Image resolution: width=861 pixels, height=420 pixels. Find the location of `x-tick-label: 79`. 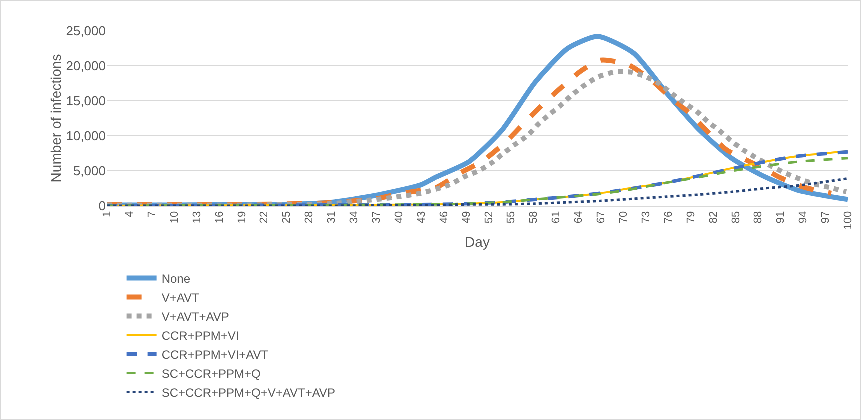

x-tick-label: 79 is located at coordinates (691, 217).